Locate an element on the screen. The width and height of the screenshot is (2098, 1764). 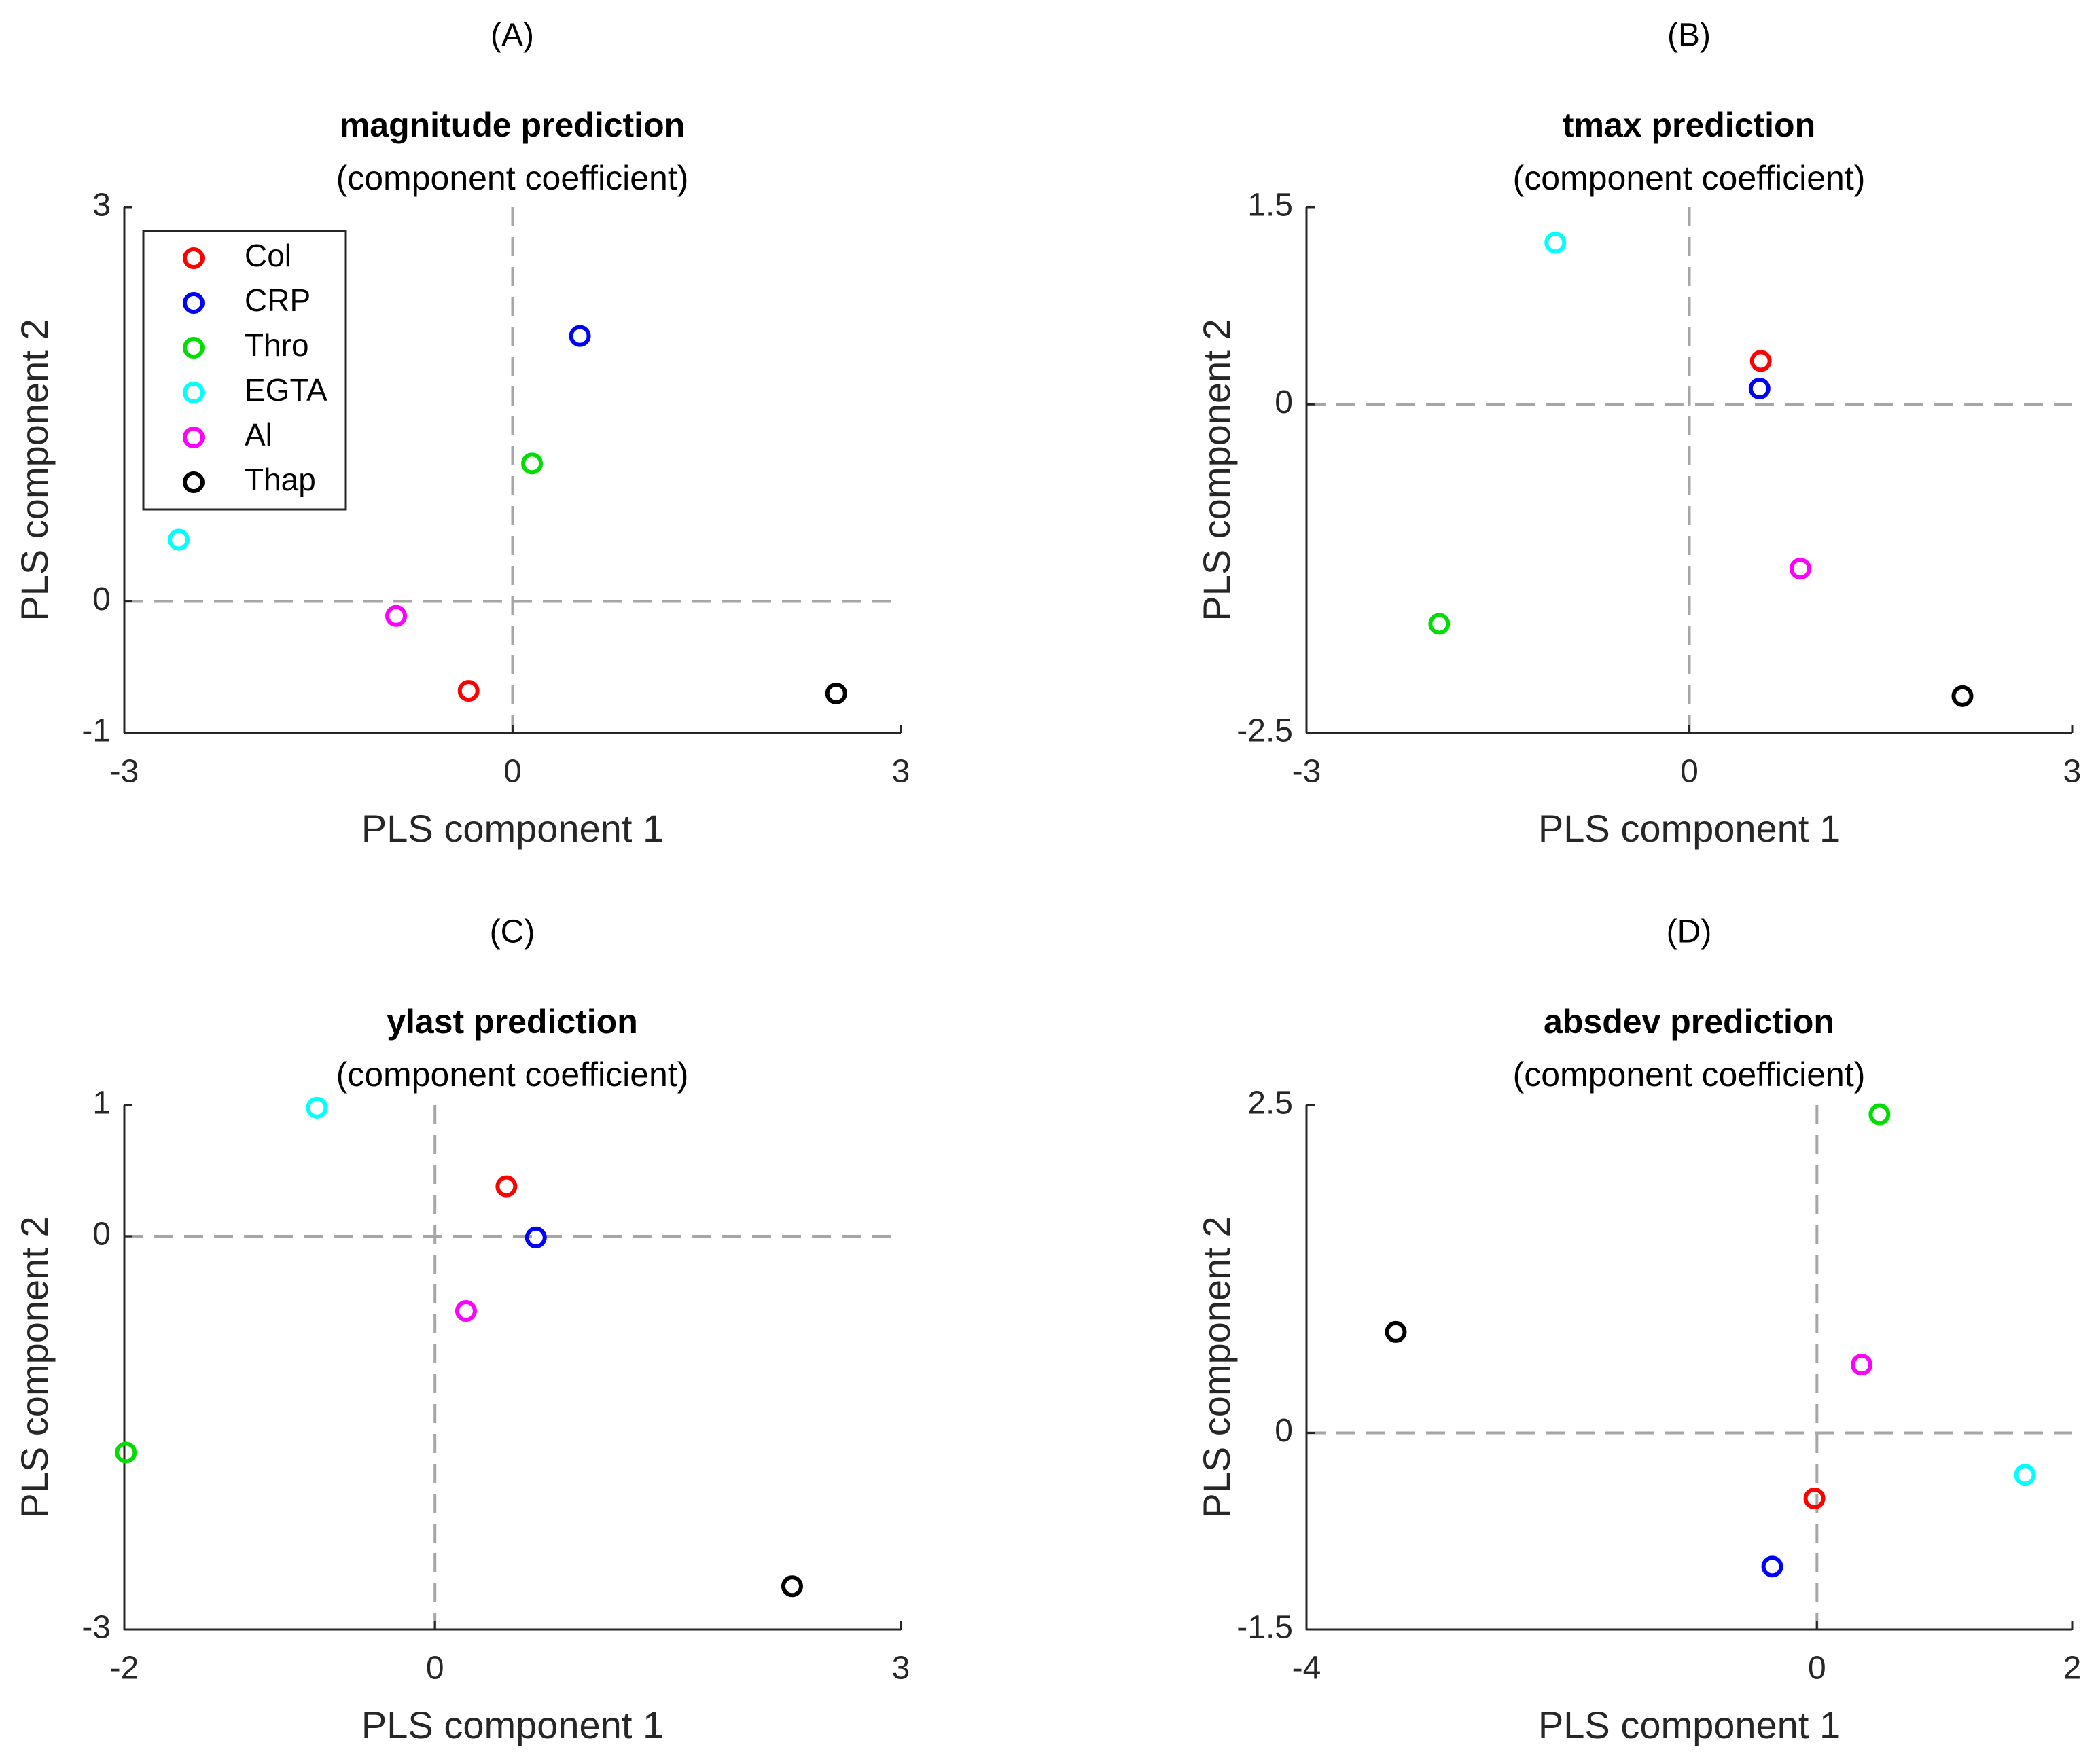
chart-title: magnitude prediction is located at coordinates (512, 125).